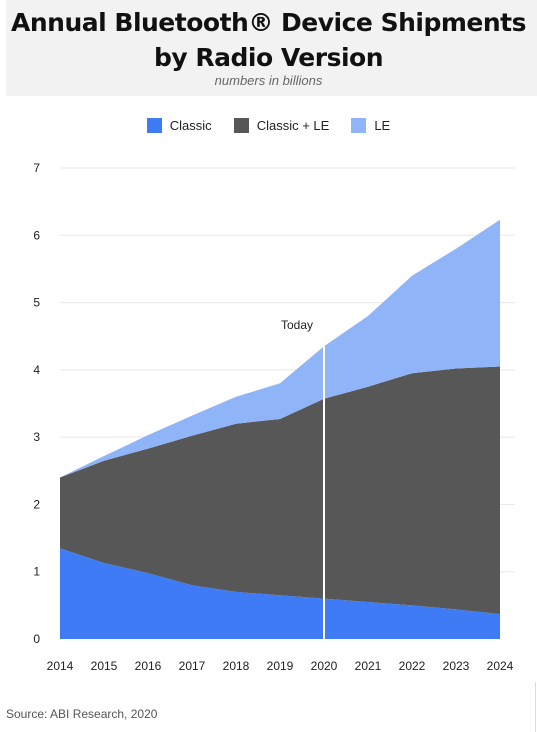 The image size is (537, 732). What do you see at coordinates (36, 437) in the screenshot?
I see `y-tick-label-3: 3` at bounding box center [36, 437].